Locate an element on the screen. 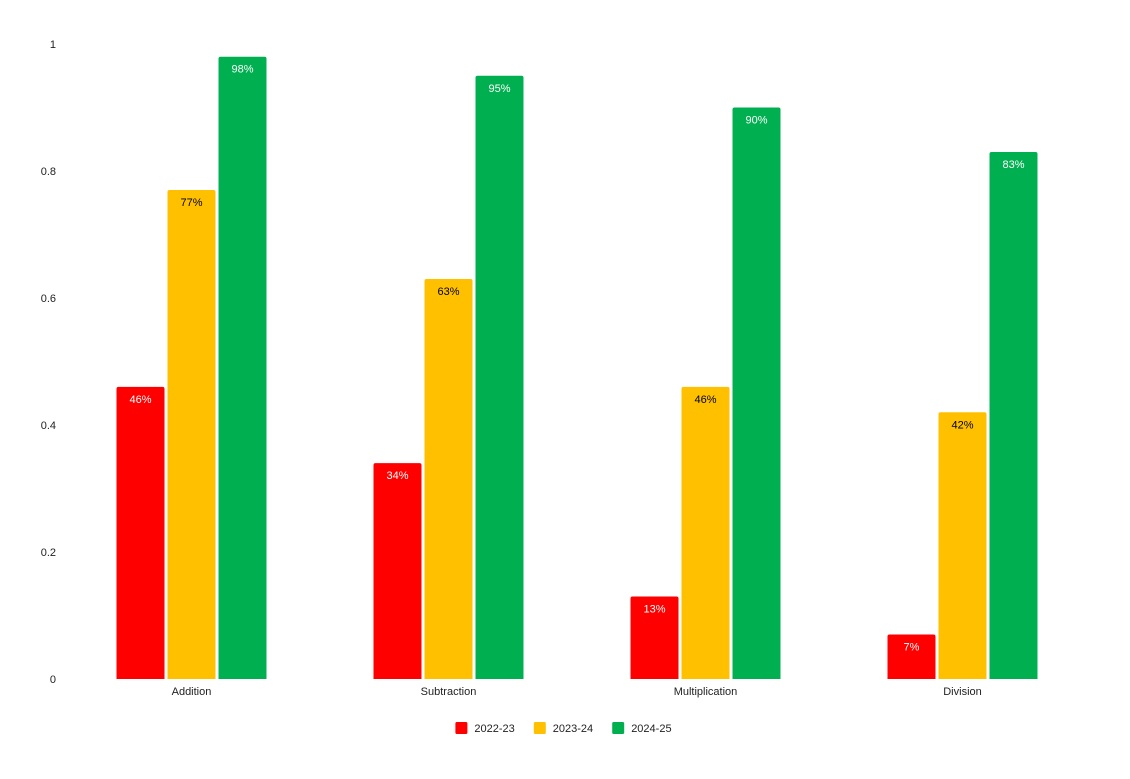 The image size is (1130, 779). bar-2022-23-division is located at coordinates (911, 656).